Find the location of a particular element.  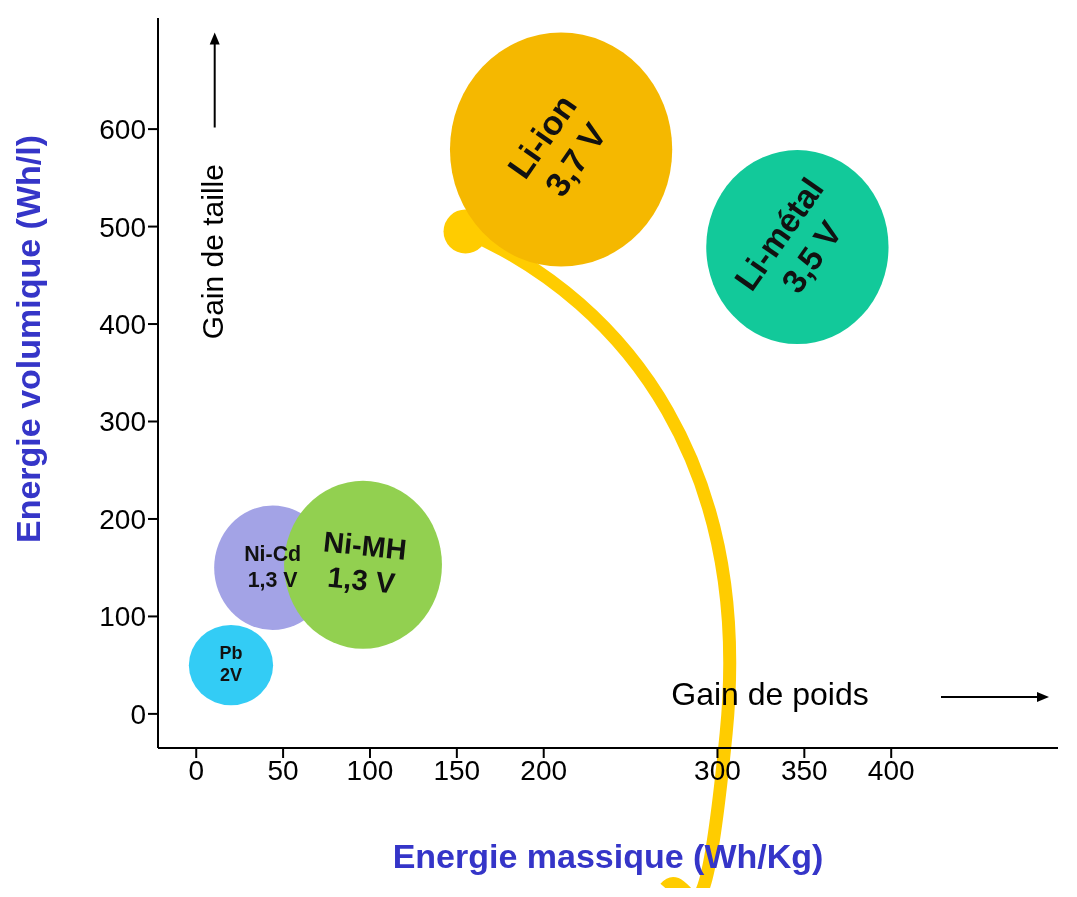

series-label: Ni-MH 1,3 V is located at coordinates (365, 562).